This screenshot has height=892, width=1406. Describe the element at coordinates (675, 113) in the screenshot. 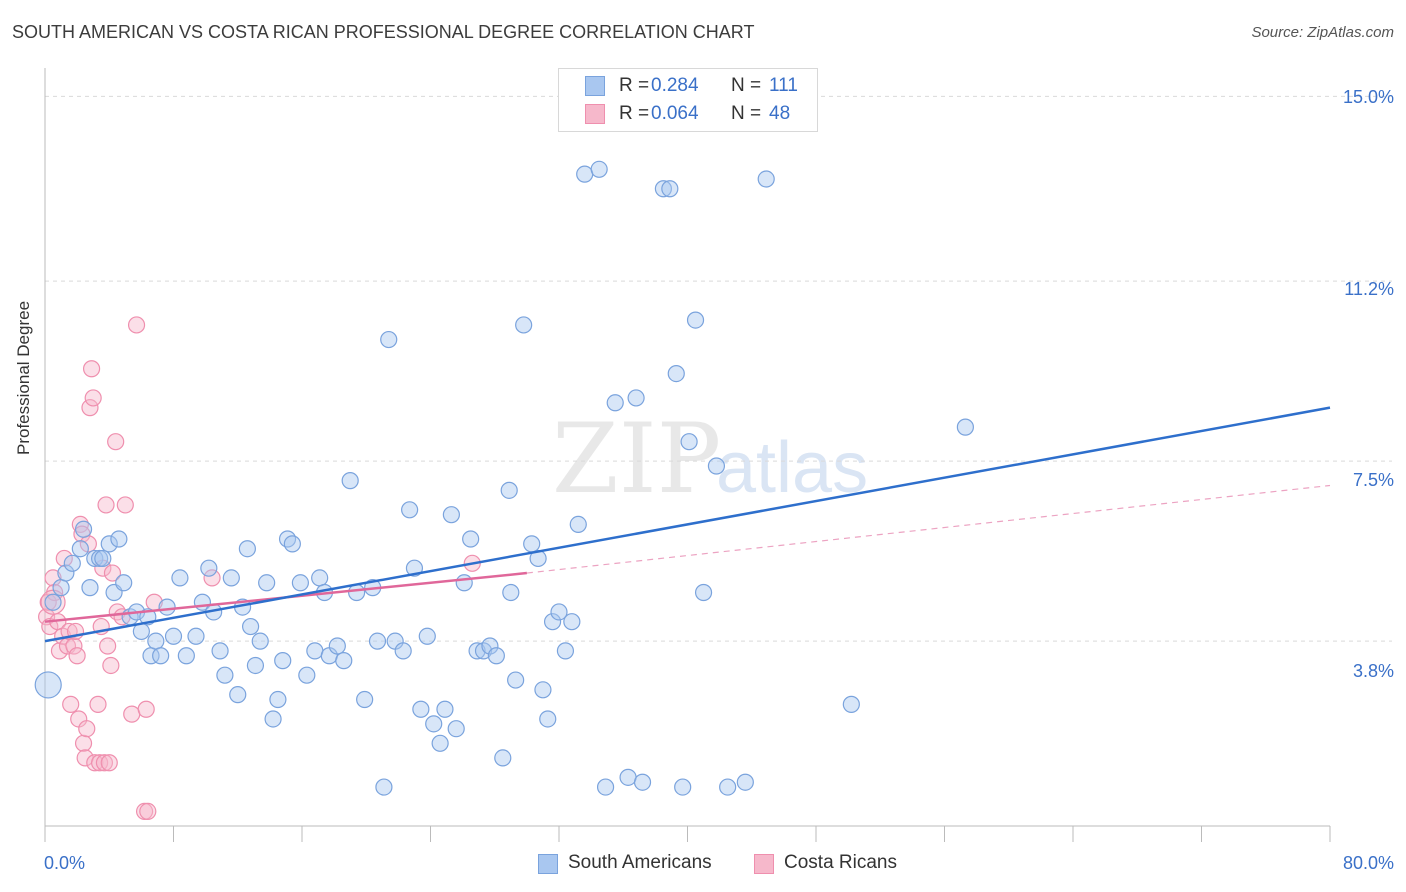

I see `r-value: 0.064` at that location.